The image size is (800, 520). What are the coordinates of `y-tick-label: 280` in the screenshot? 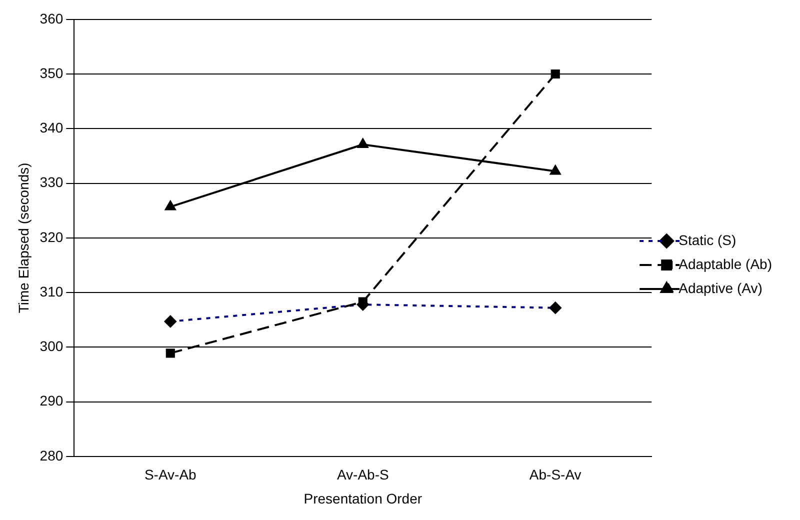 It's located at (52, 455).